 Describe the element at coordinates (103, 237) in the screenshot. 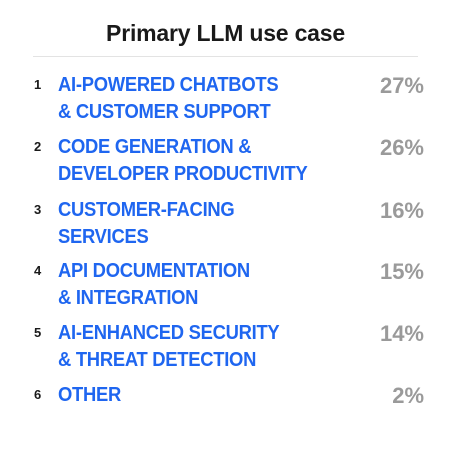

I see `use-case-label-line: SERVICES` at that location.